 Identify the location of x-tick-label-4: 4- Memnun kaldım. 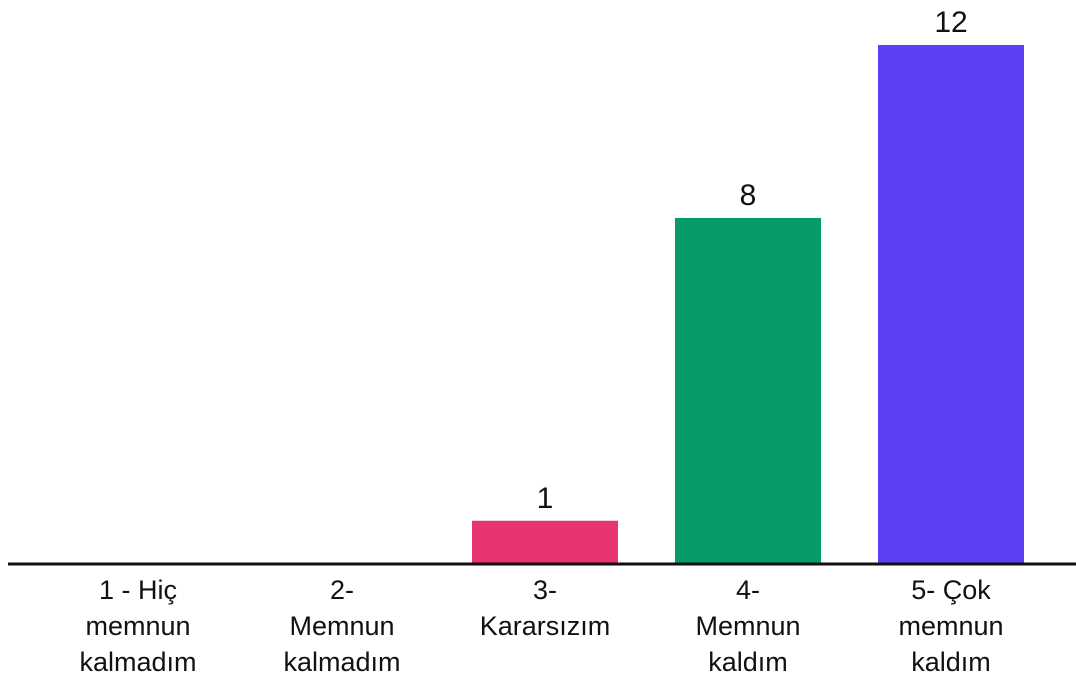
(747, 626).